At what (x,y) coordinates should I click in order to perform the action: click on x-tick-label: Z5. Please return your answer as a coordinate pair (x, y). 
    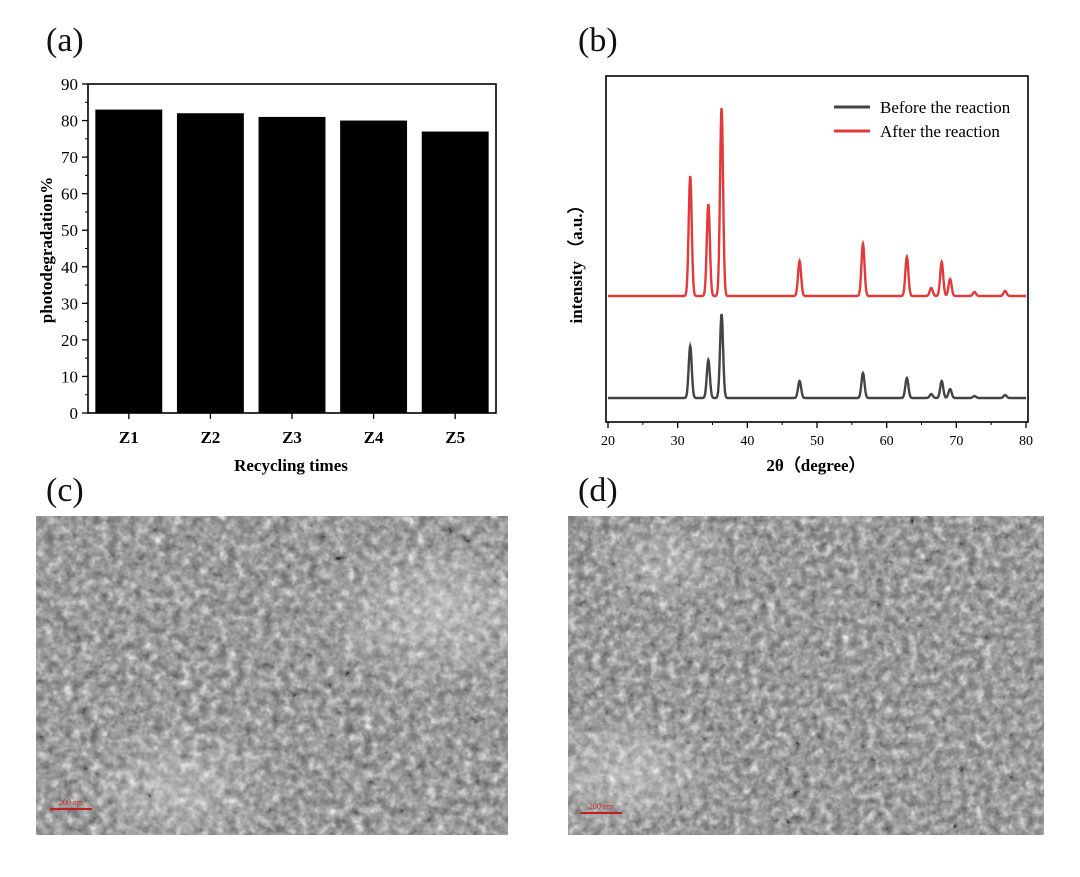
    Looking at the image, I should click on (455, 437).